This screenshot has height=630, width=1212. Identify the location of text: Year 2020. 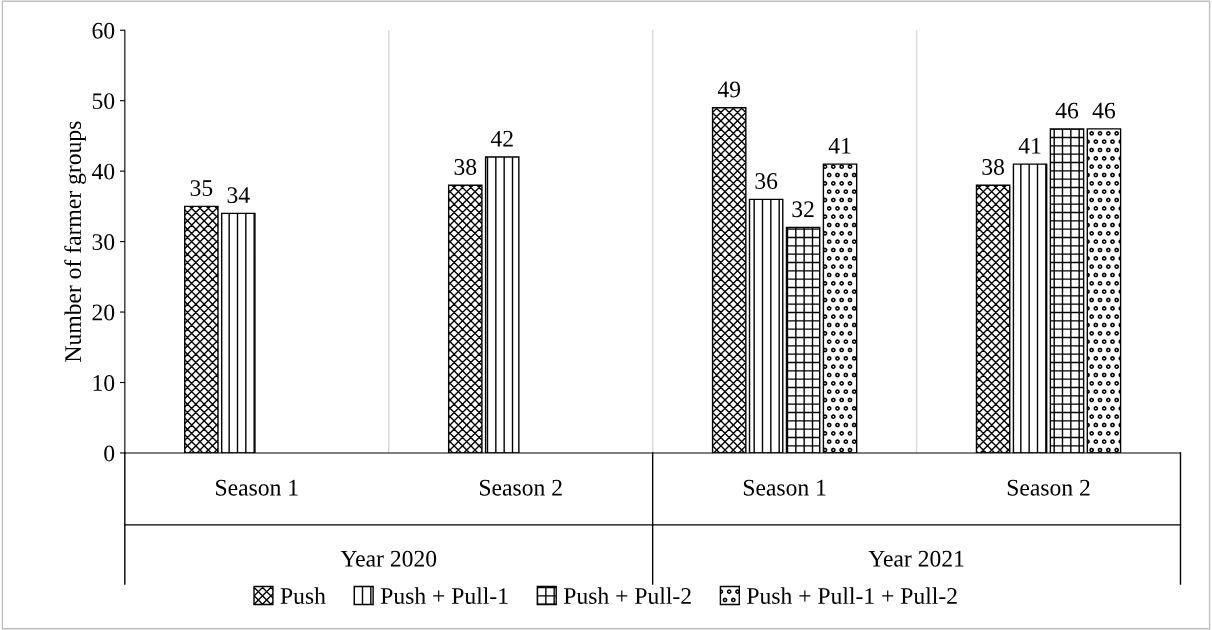
(388, 558).